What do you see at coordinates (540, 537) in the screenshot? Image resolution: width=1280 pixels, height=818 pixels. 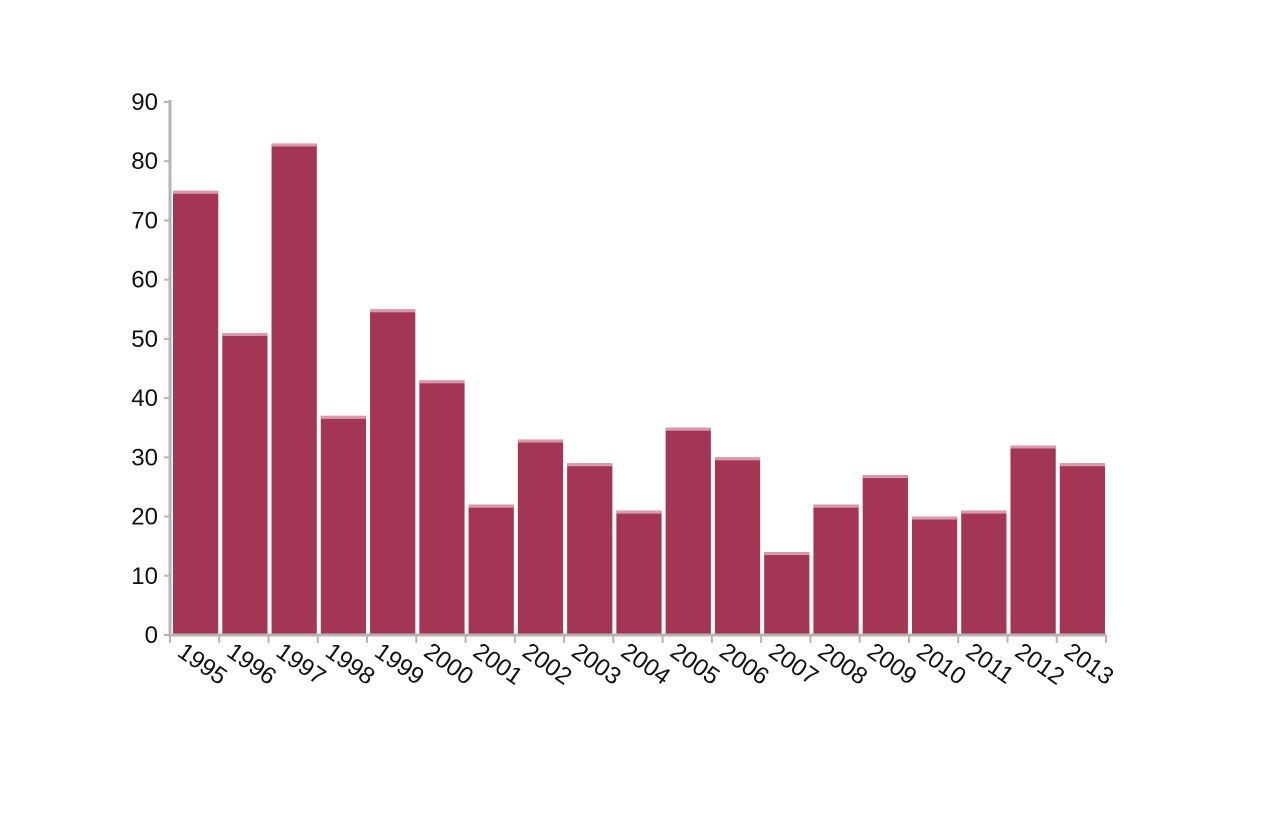 I see `bar-2002` at bounding box center [540, 537].